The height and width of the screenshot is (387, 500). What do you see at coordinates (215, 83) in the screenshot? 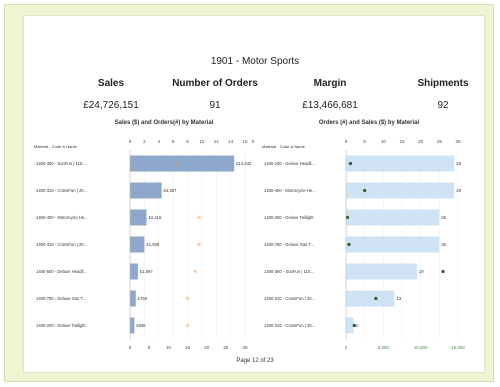
I see `kpi-orders-label: Number of Orders` at bounding box center [215, 83].